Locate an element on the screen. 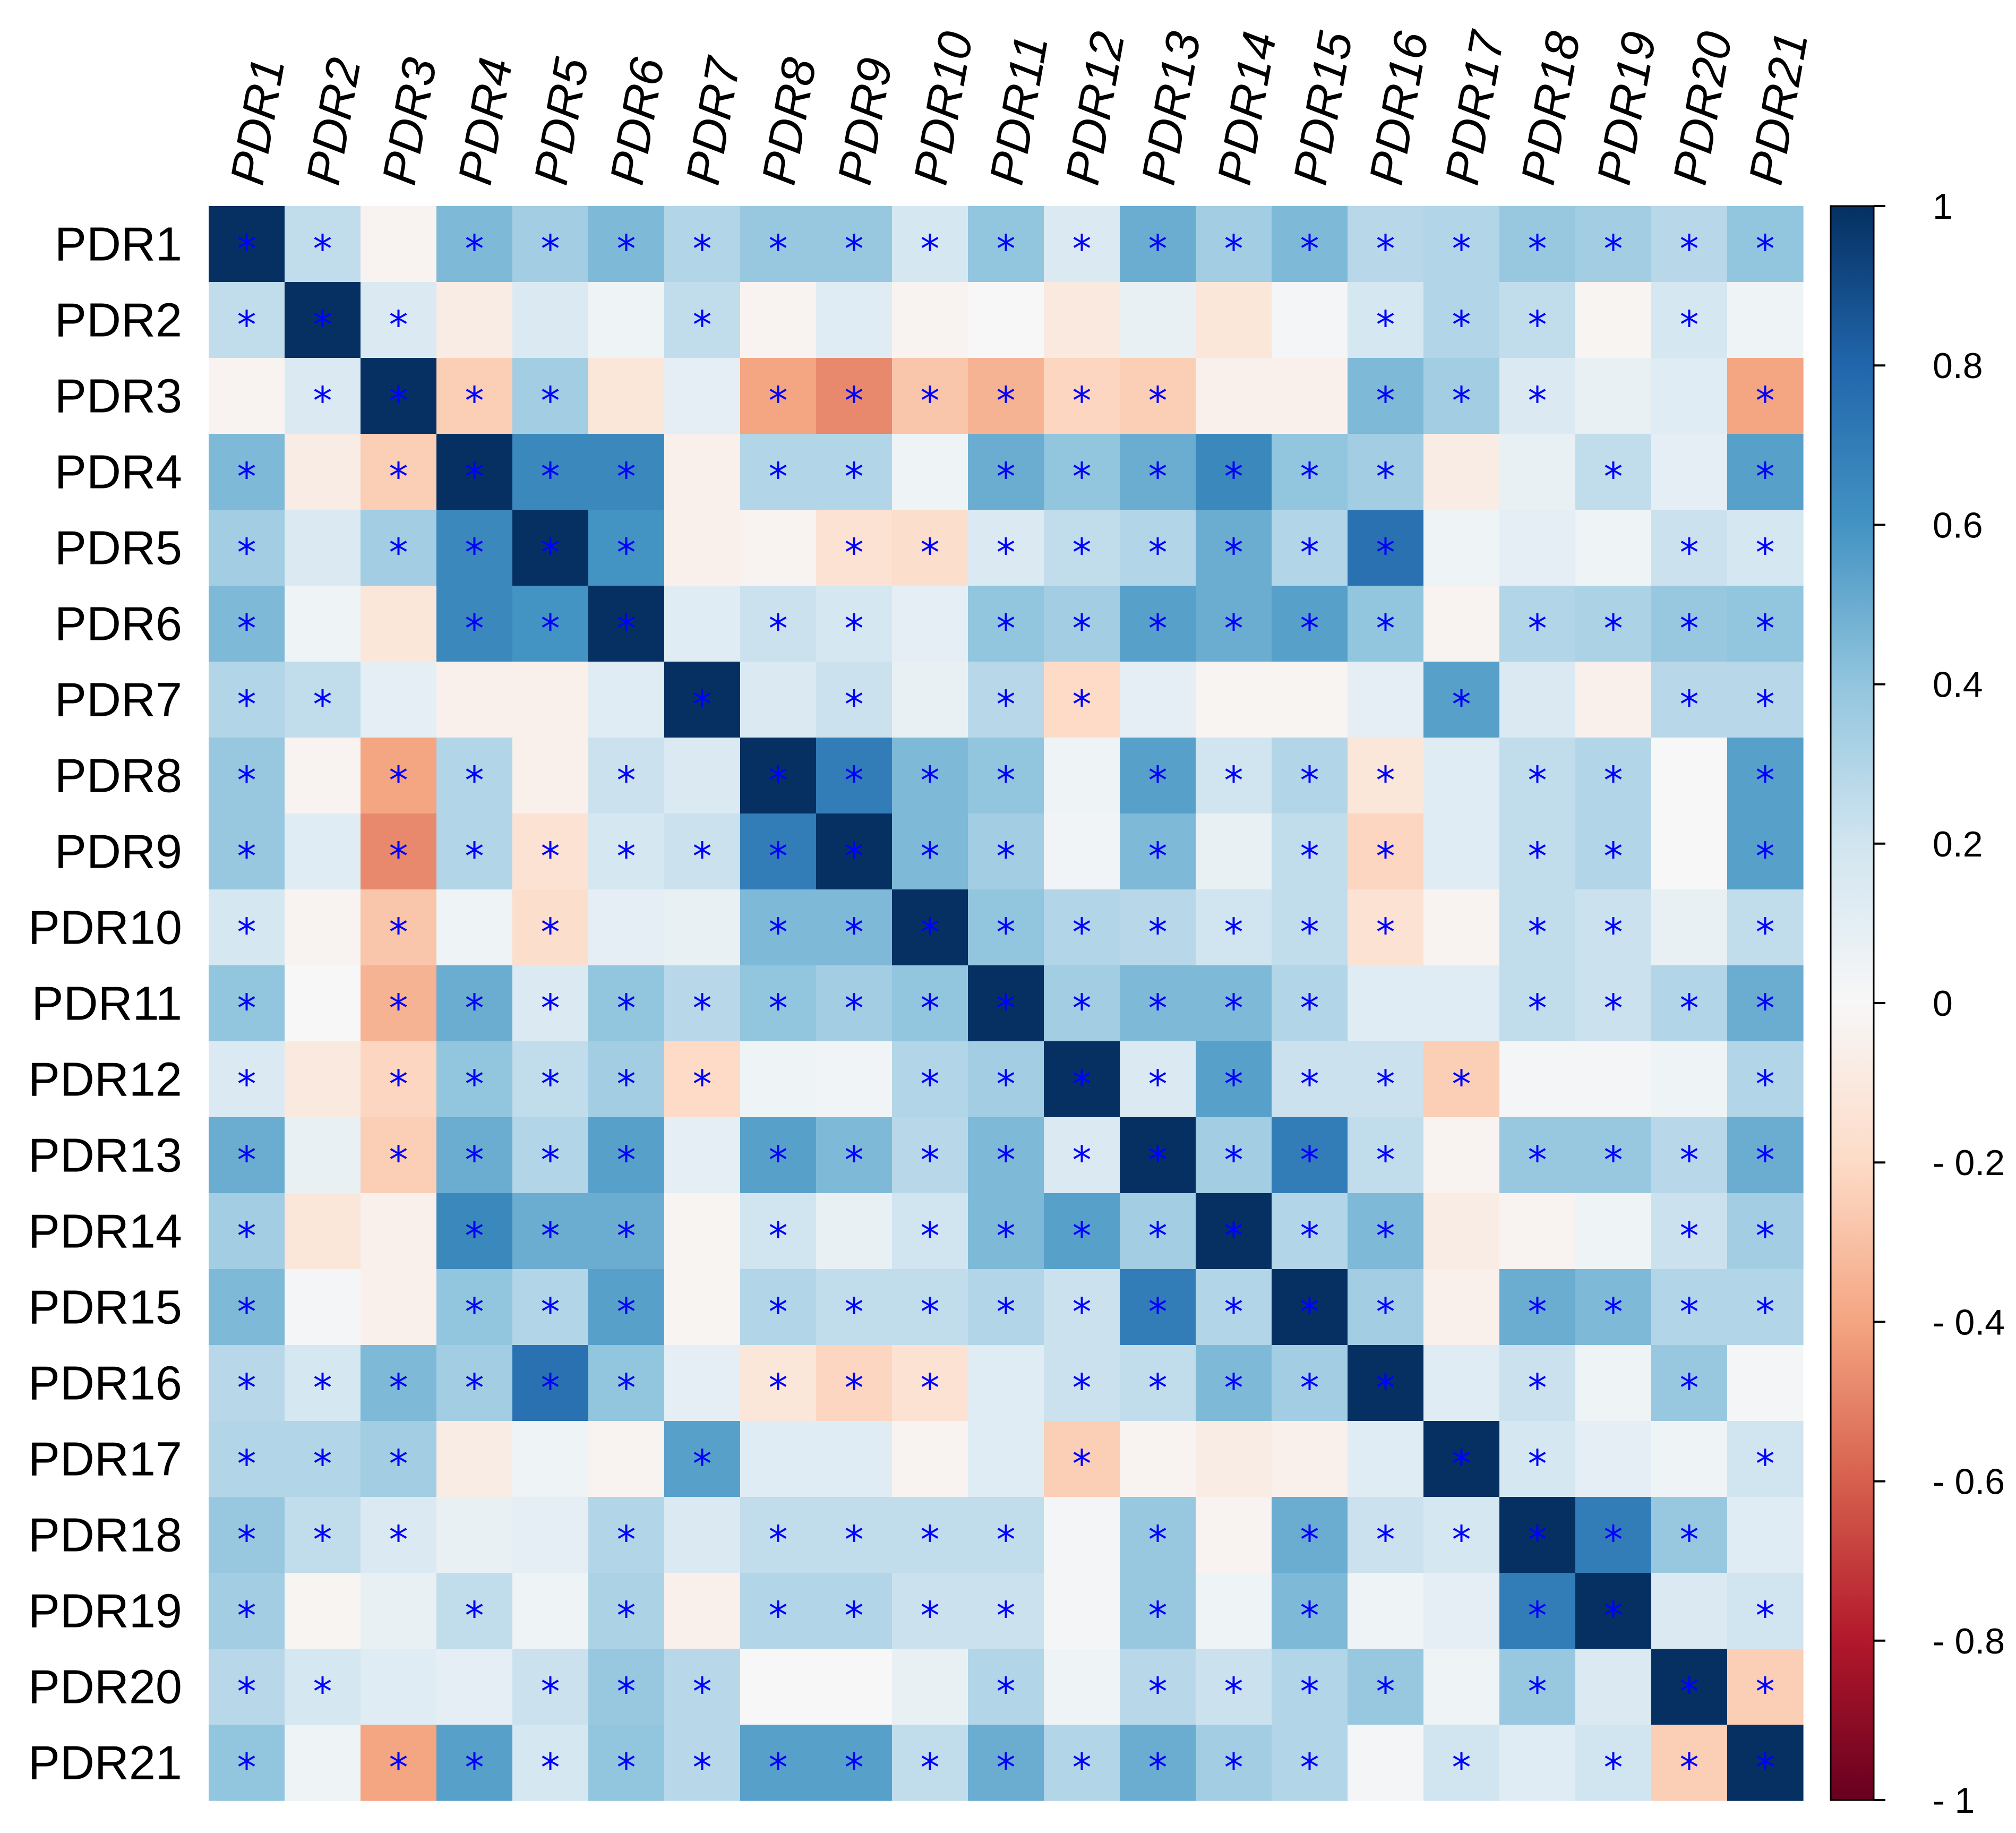  heatmap-cell-pdr18-pdr19 is located at coordinates (1614, 1535).